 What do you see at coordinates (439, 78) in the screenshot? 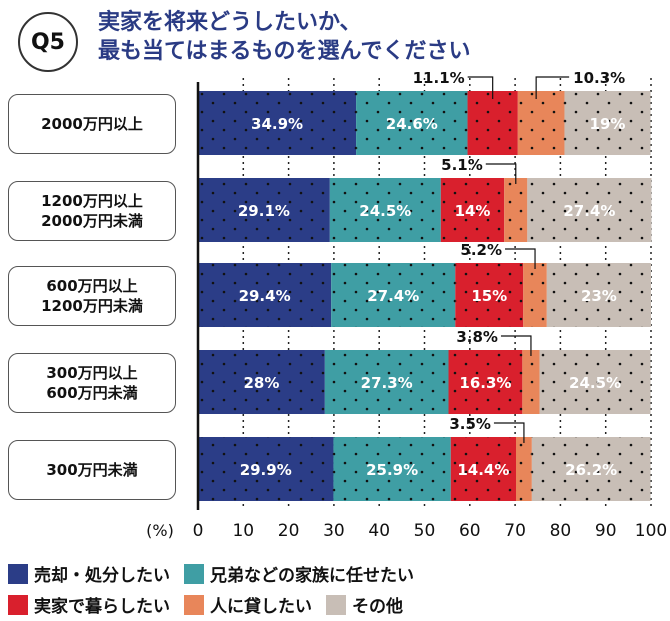
I see `data-label: 11.1%` at bounding box center [439, 78].